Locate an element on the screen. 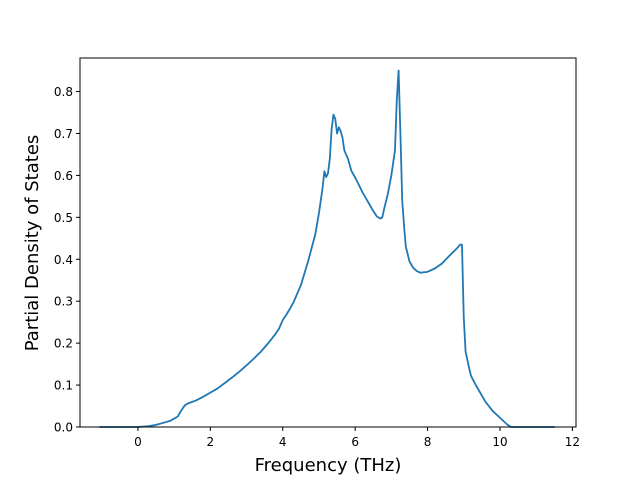 The height and width of the screenshot is (484, 640). y-tick-label: 0.6 is located at coordinates (63, 176).